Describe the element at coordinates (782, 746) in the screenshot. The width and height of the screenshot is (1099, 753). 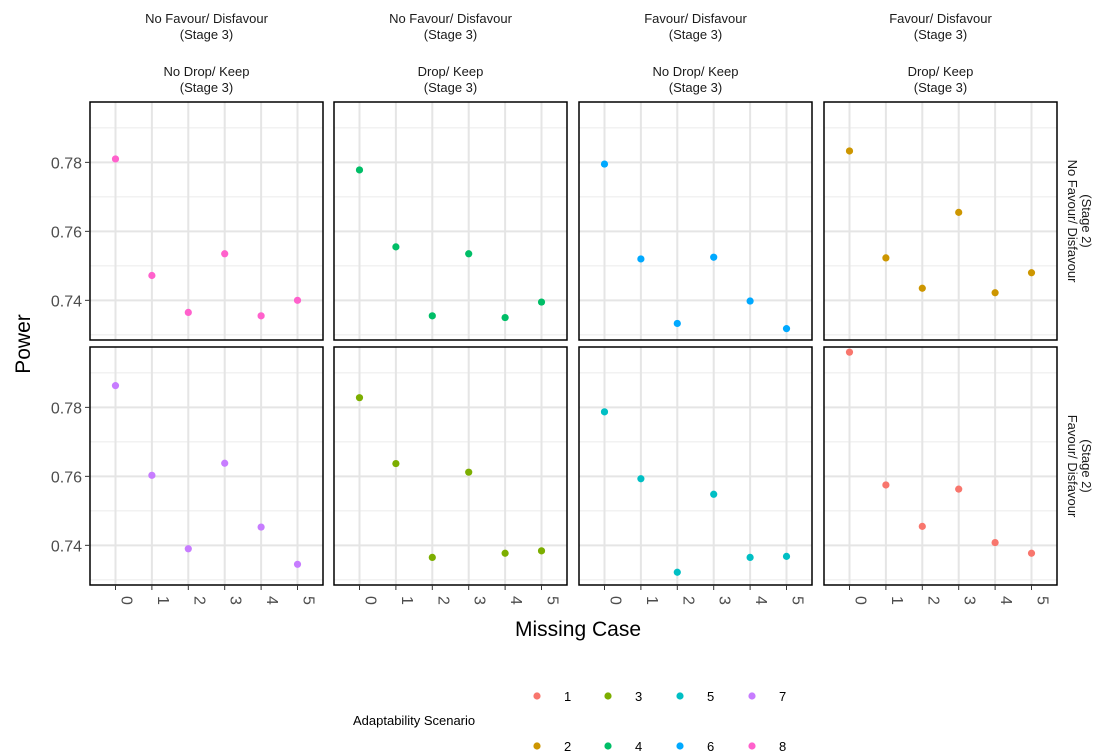
I see `legend-label: 8` at that location.